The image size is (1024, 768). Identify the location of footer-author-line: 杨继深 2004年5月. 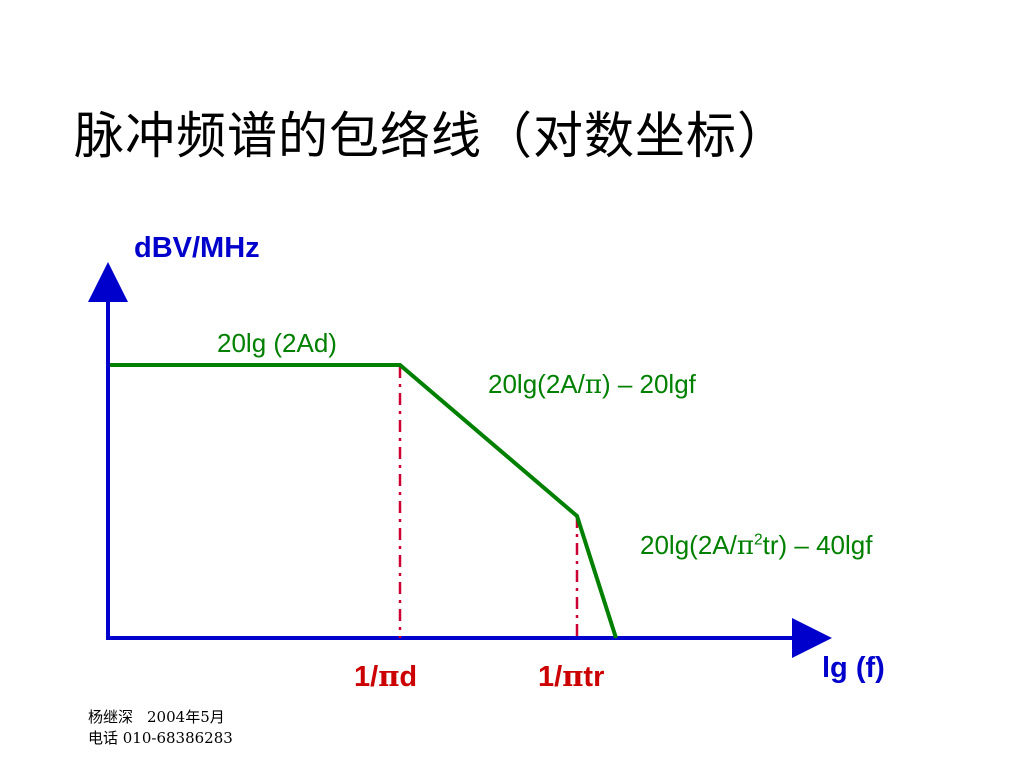
(160, 717).